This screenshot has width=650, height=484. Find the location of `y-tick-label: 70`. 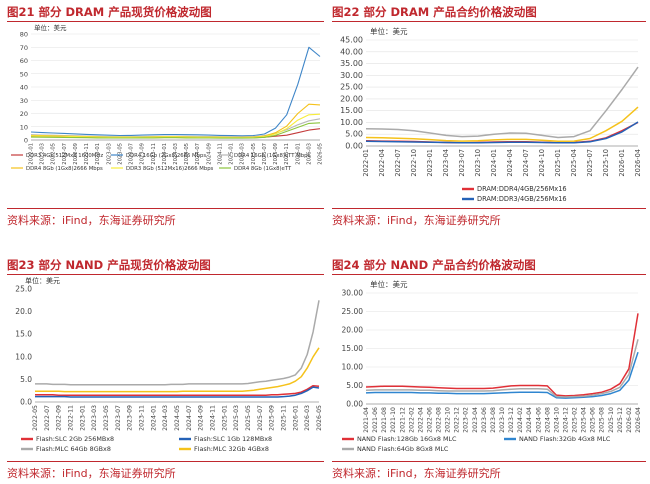

y-tick-label: 70 is located at coordinates (24, 48).